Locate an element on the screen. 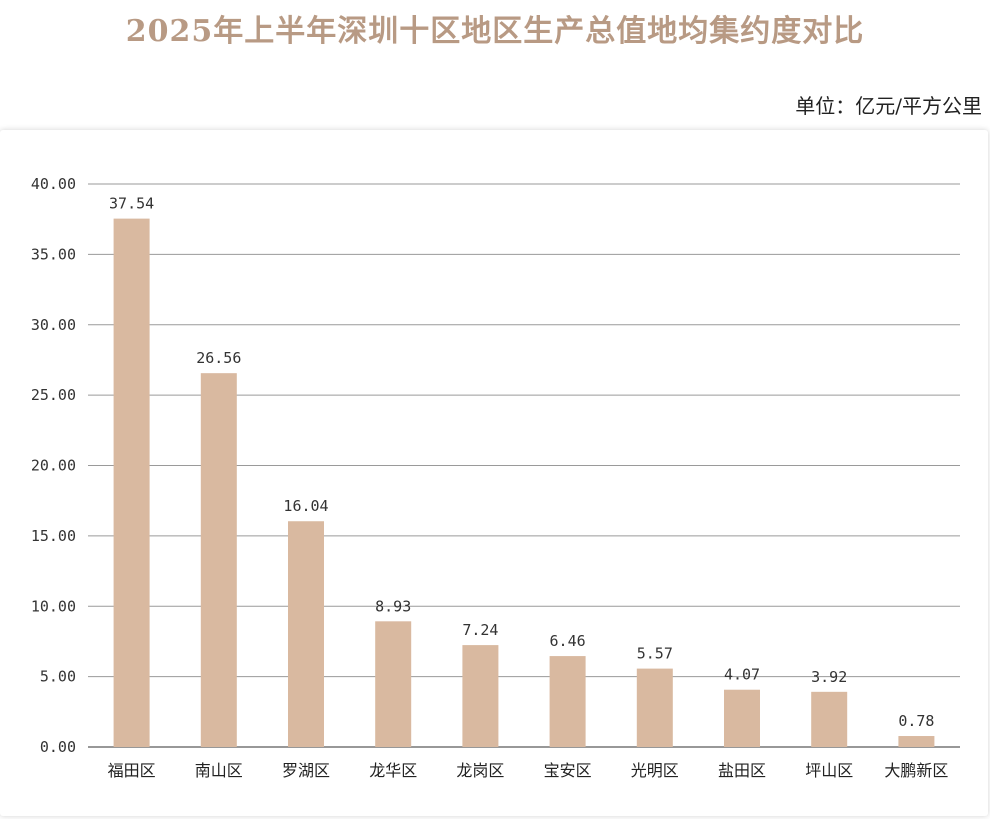  y-tick-label: 20.00 is located at coordinates (53, 466).